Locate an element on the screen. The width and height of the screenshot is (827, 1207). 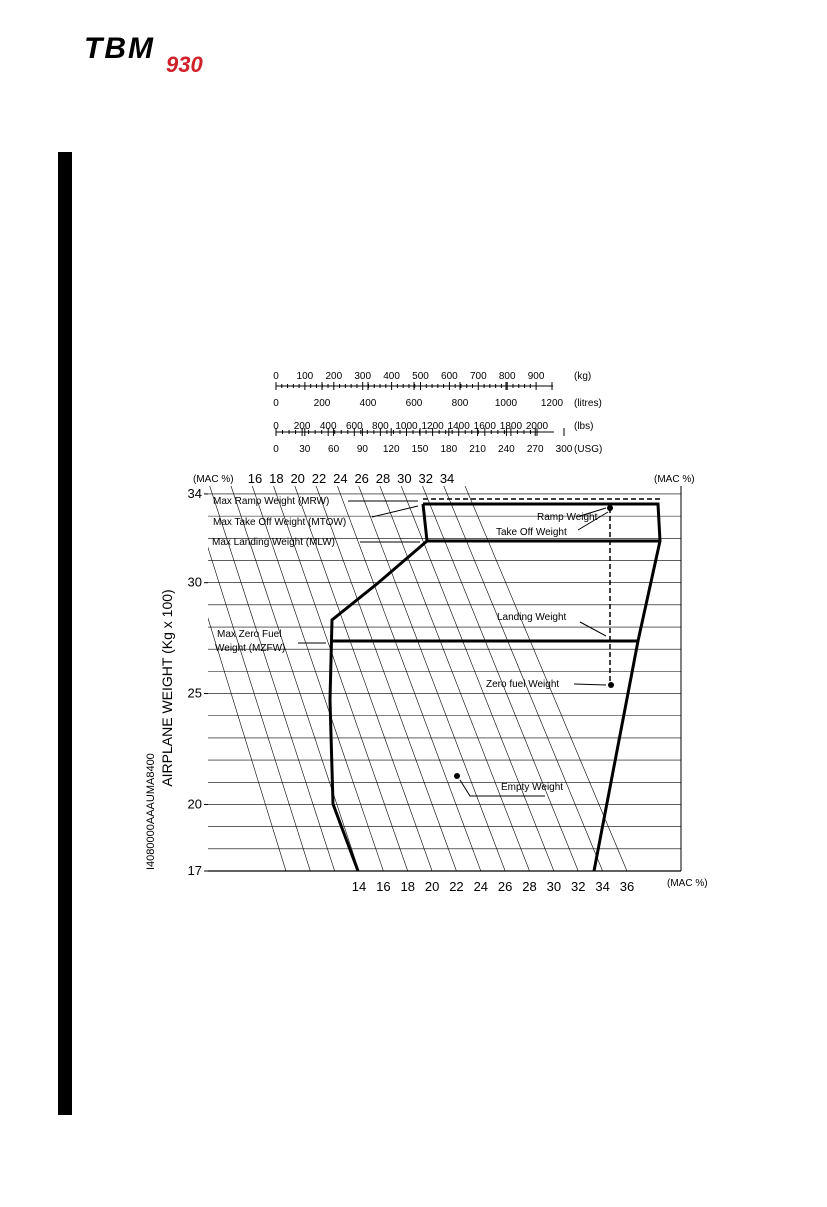
scale-unit: (kg) is located at coordinates (582, 376).